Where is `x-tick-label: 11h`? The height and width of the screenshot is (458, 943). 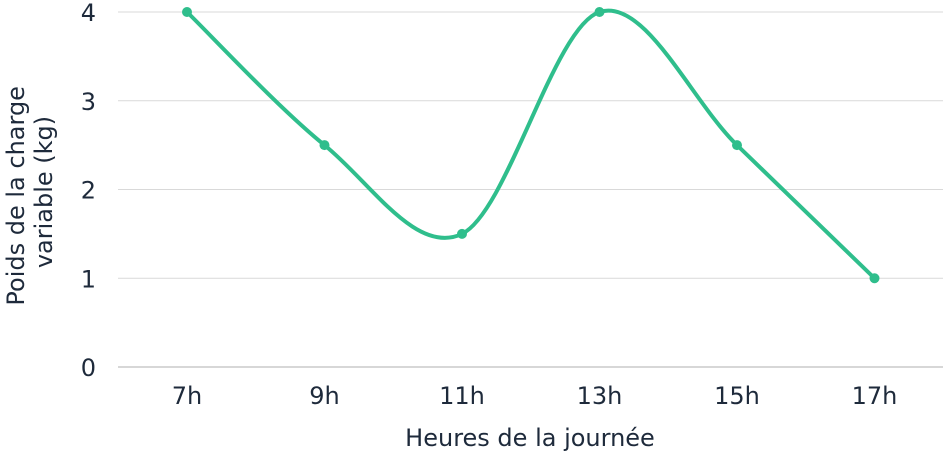 x-tick-label: 11h is located at coordinates (462, 396).